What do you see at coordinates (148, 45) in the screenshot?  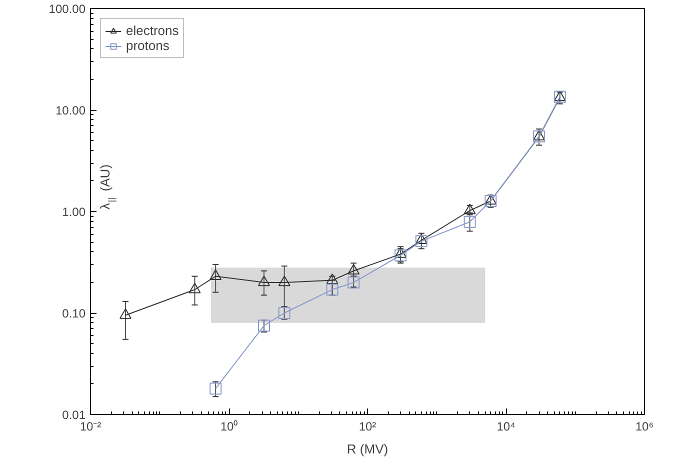 I see `legend-label: protons` at bounding box center [148, 45].